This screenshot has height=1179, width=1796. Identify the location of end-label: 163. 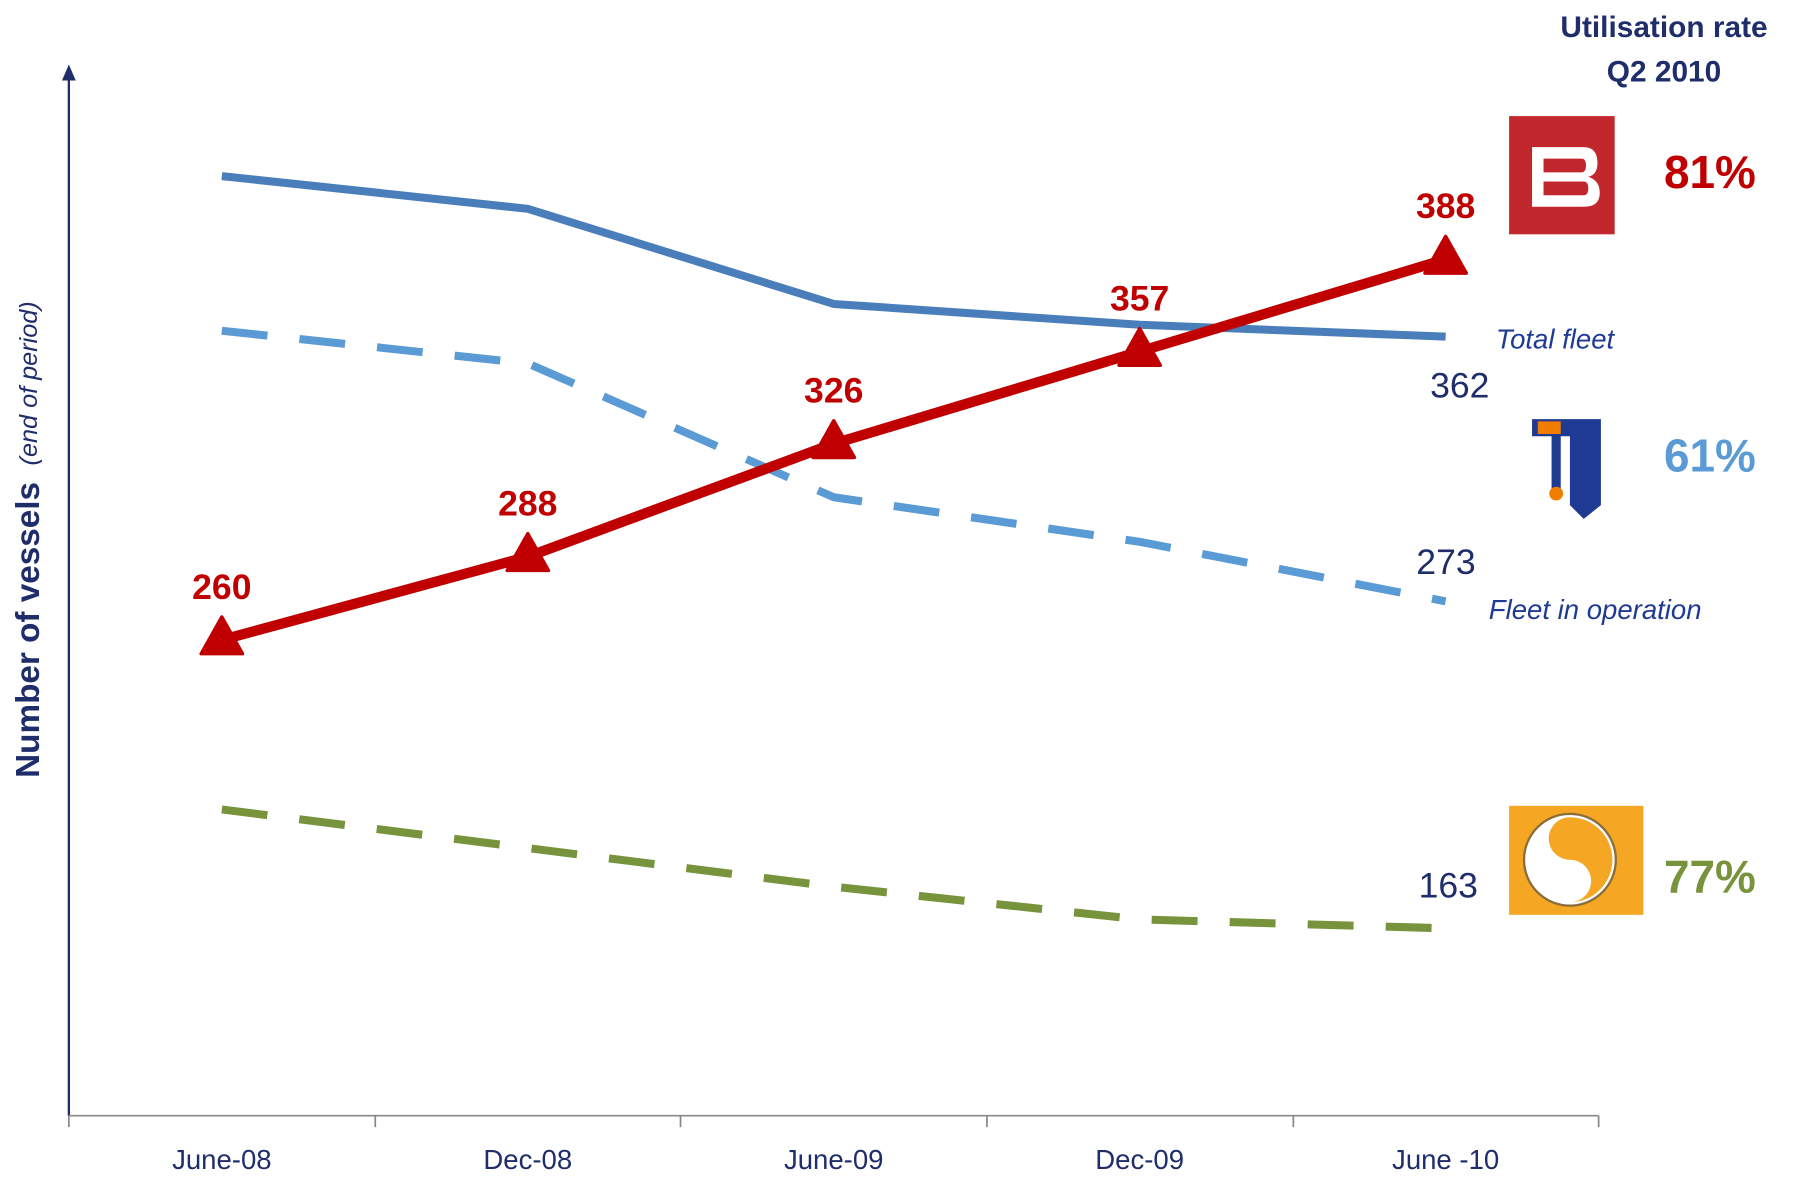
(1448, 886).